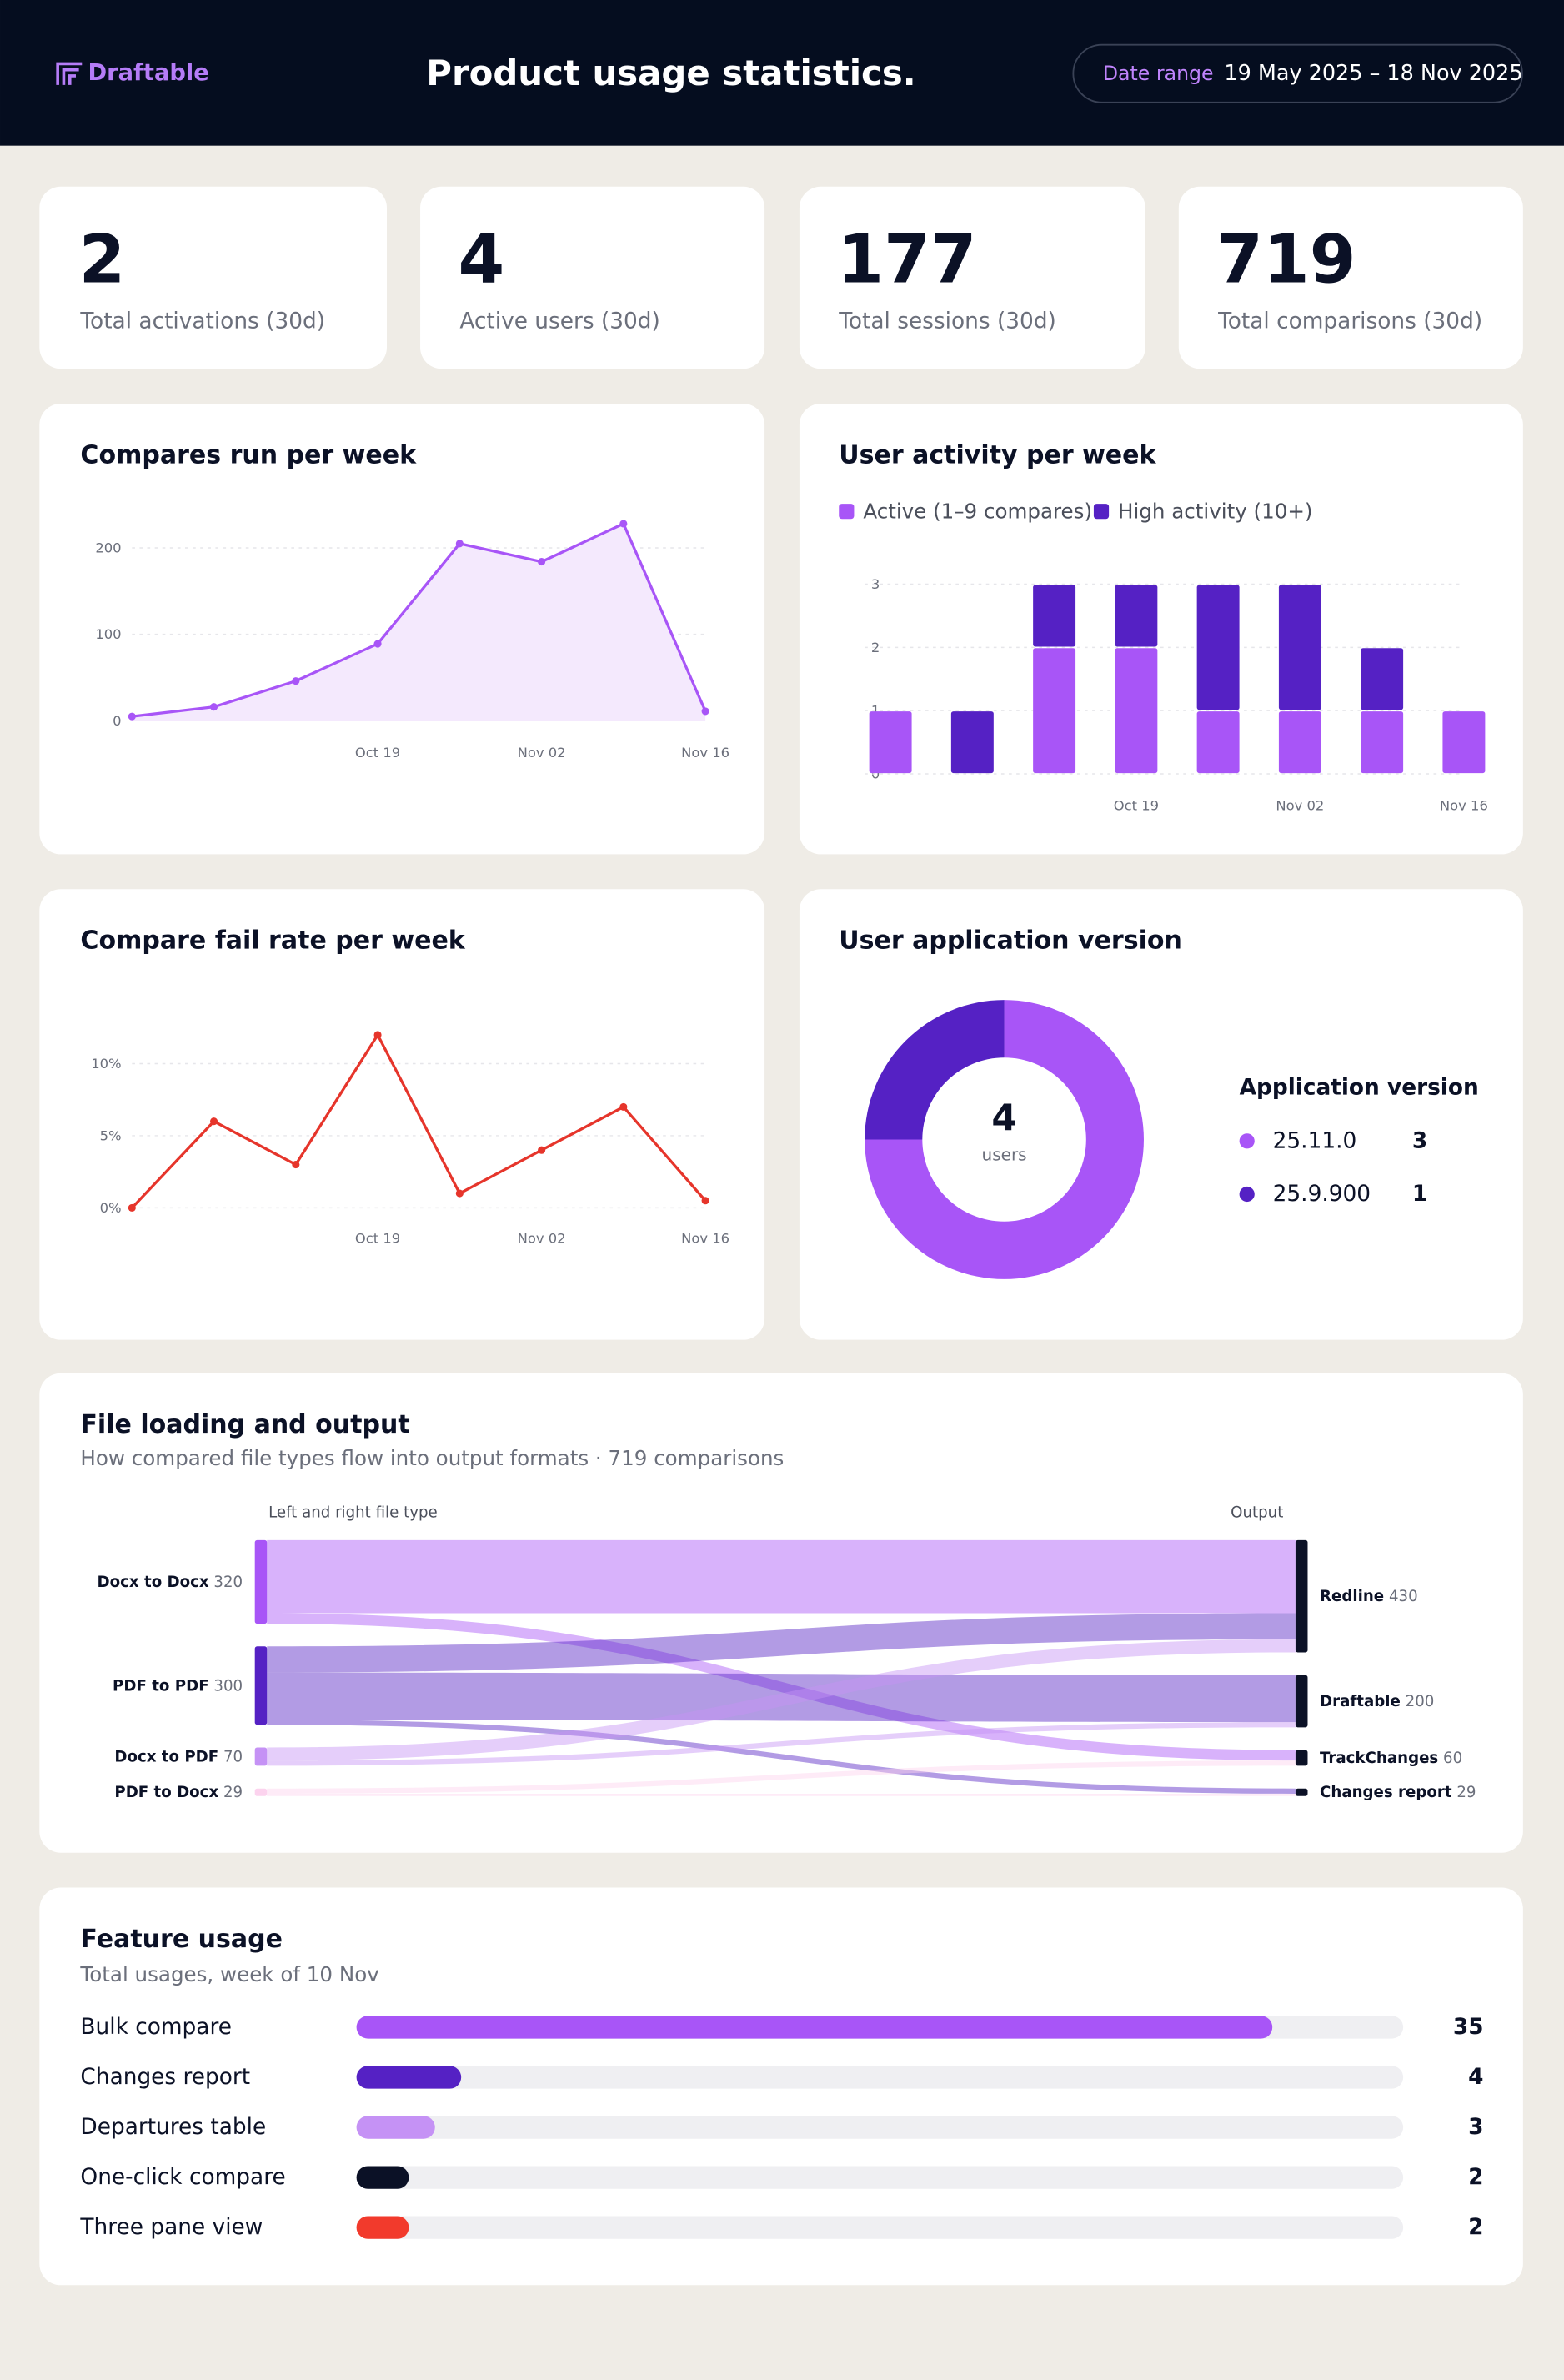 This screenshot has width=1564, height=2380. I want to click on sankey-label: PDF to Docx 29, so click(179, 1793).